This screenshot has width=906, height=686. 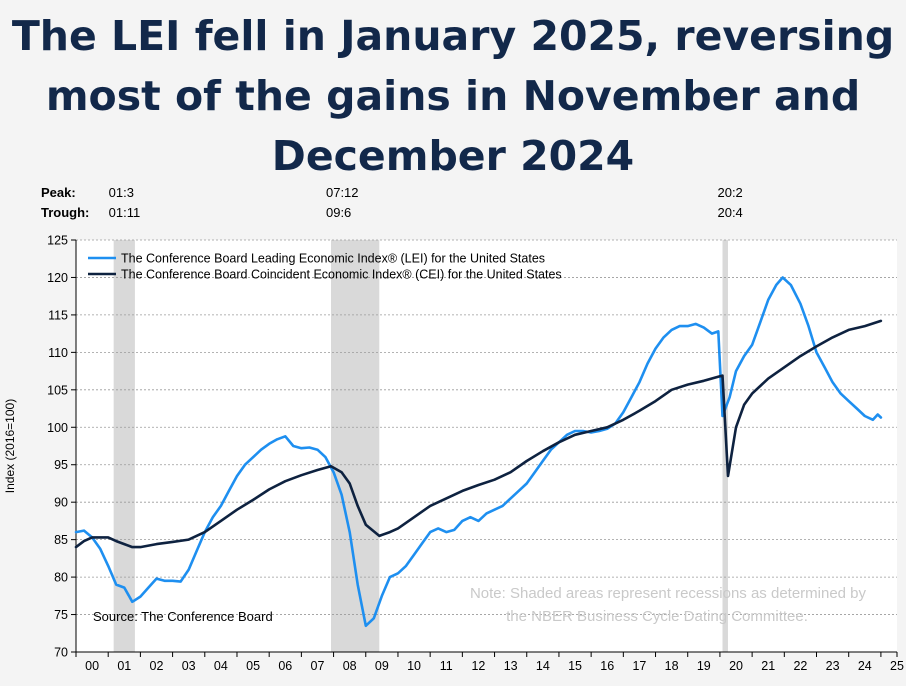 I want to click on x-tick-label: 03, so click(x=189, y=666).